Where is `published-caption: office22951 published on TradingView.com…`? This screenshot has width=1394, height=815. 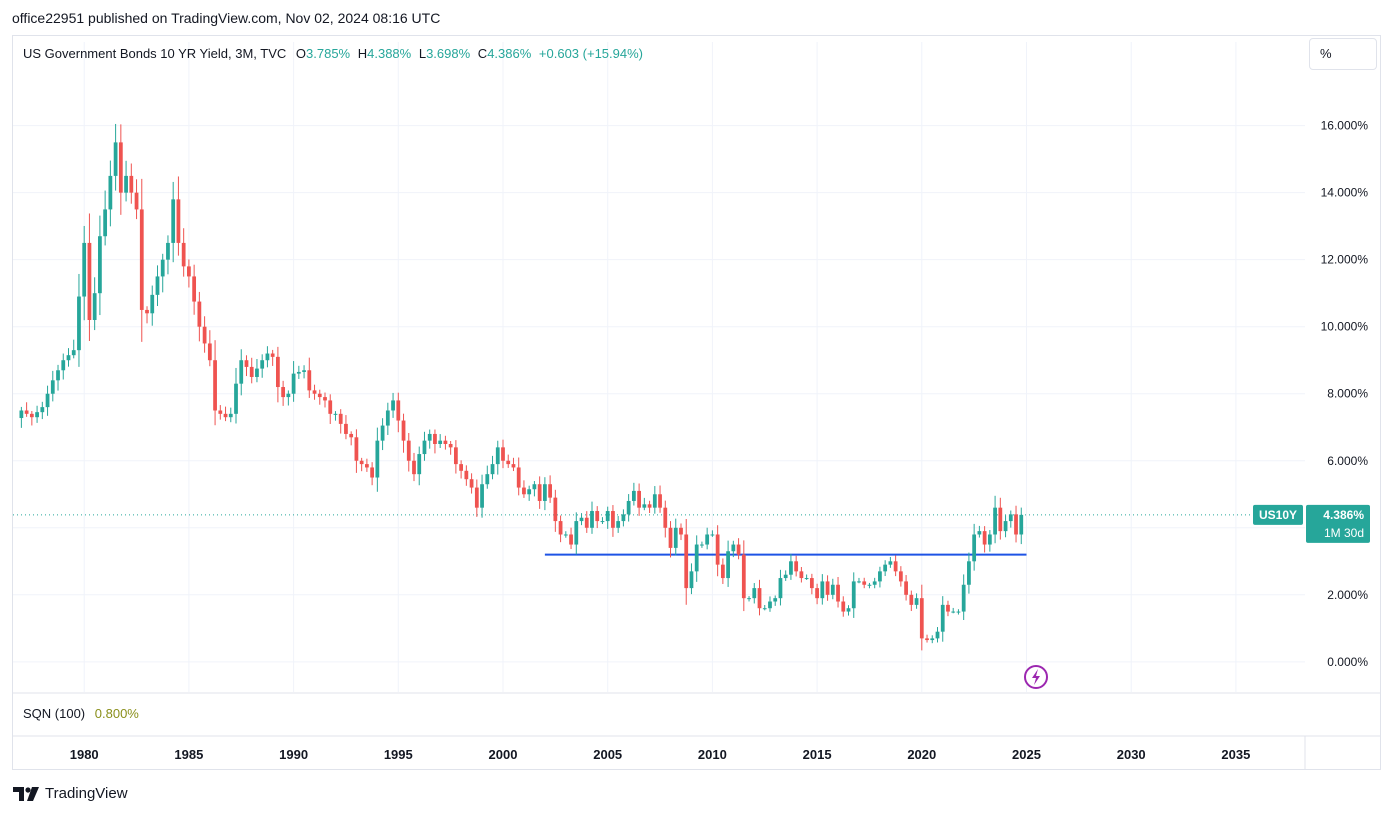
published-caption: office22951 published on TradingView.com… is located at coordinates (226, 18).